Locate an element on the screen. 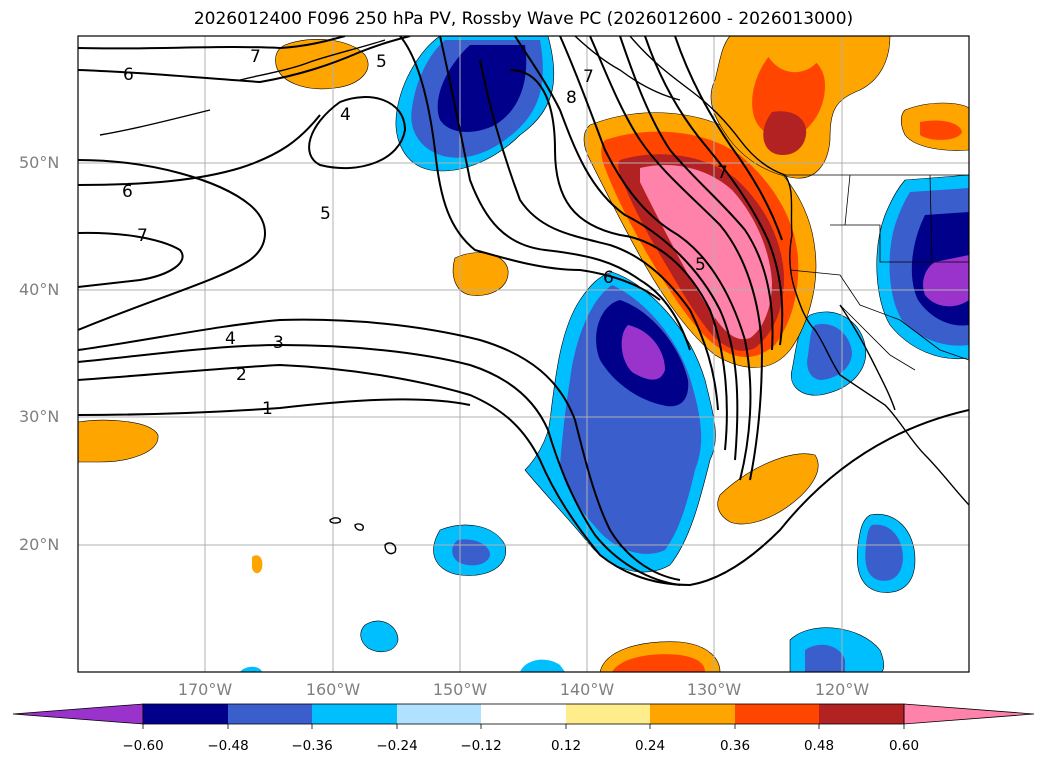  lat-tick-label: 40°N is located at coordinates (39, 289).